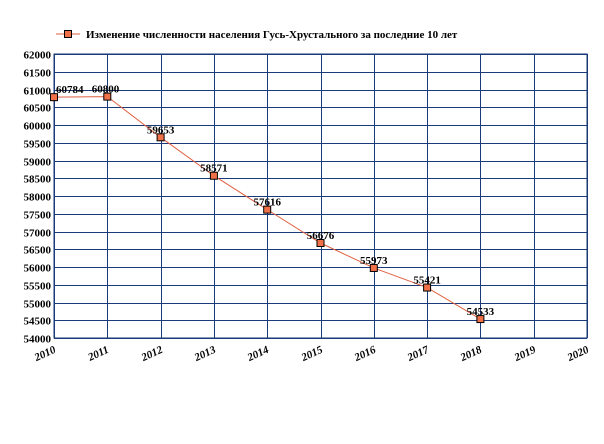 The height and width of the screenshot is (444, 604). I want to click on data-label: 57616, so click(267, 203).